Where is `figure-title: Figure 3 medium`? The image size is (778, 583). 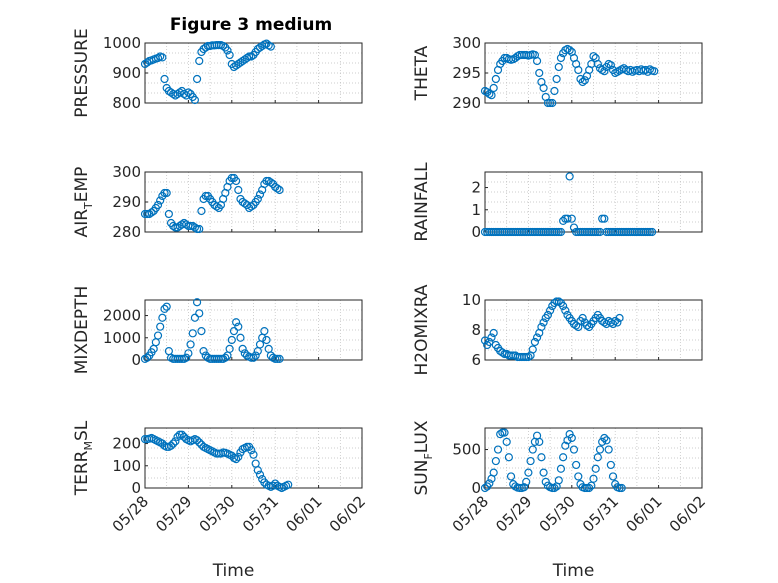 figure-title: Figure 3 medium is located at coordinates (251, 25).